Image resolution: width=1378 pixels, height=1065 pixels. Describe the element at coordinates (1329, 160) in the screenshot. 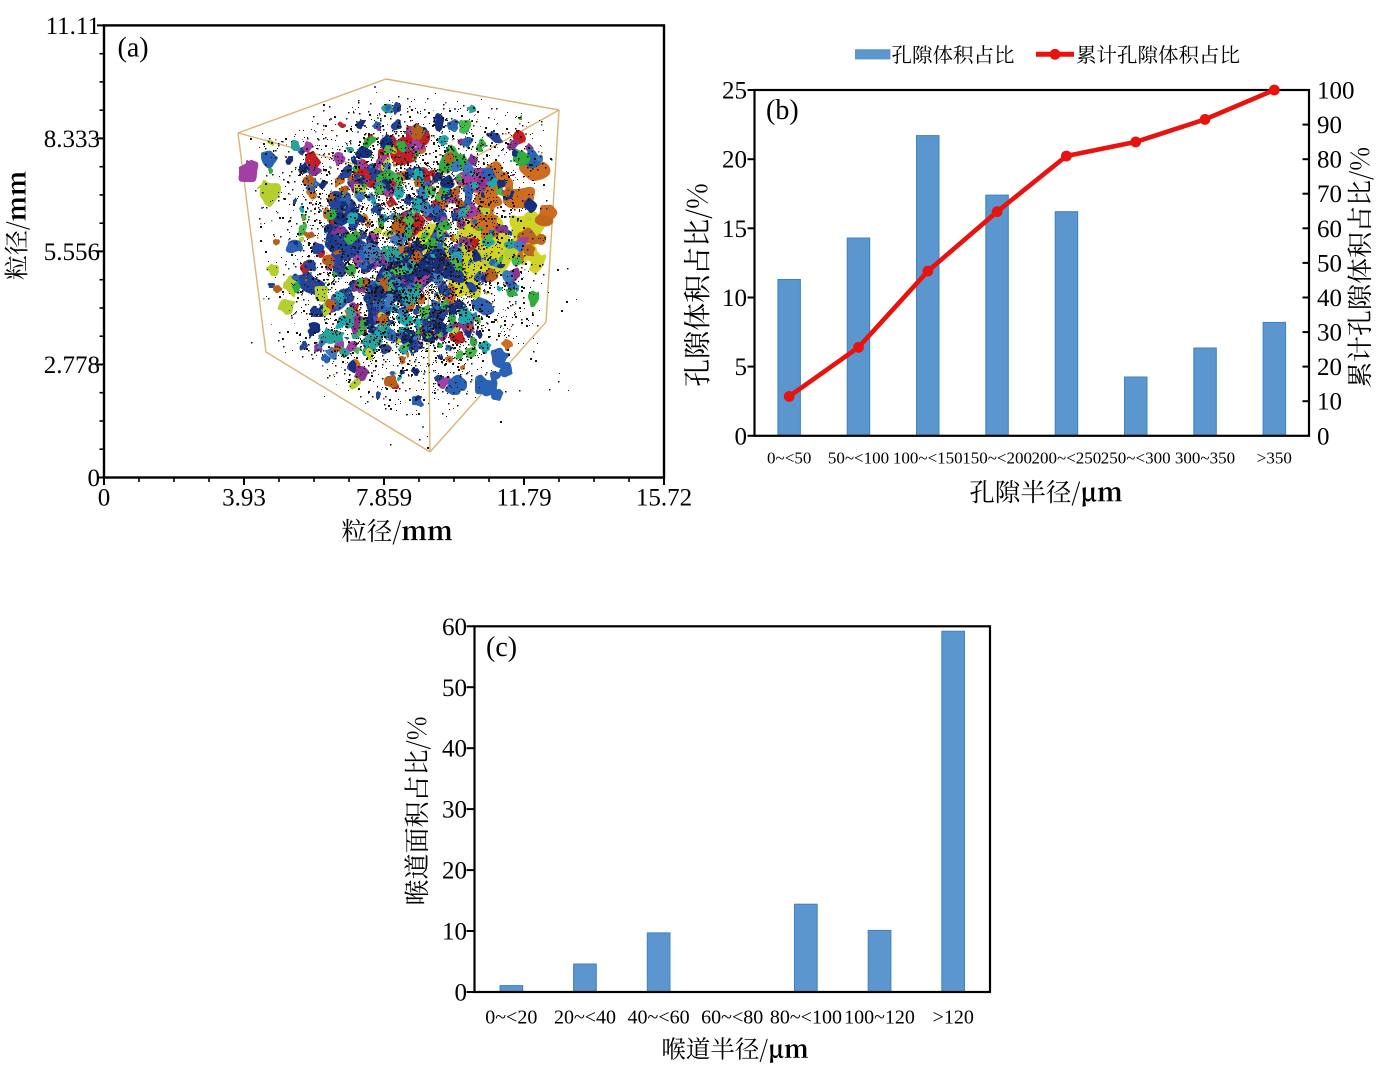

I see `svg-text: 80` at that location.